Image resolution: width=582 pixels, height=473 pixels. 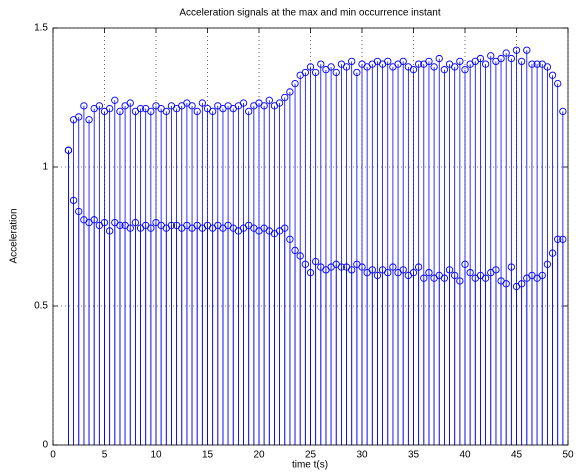 I want to click on x-tick-label: 35, so click(x=414, y=455).